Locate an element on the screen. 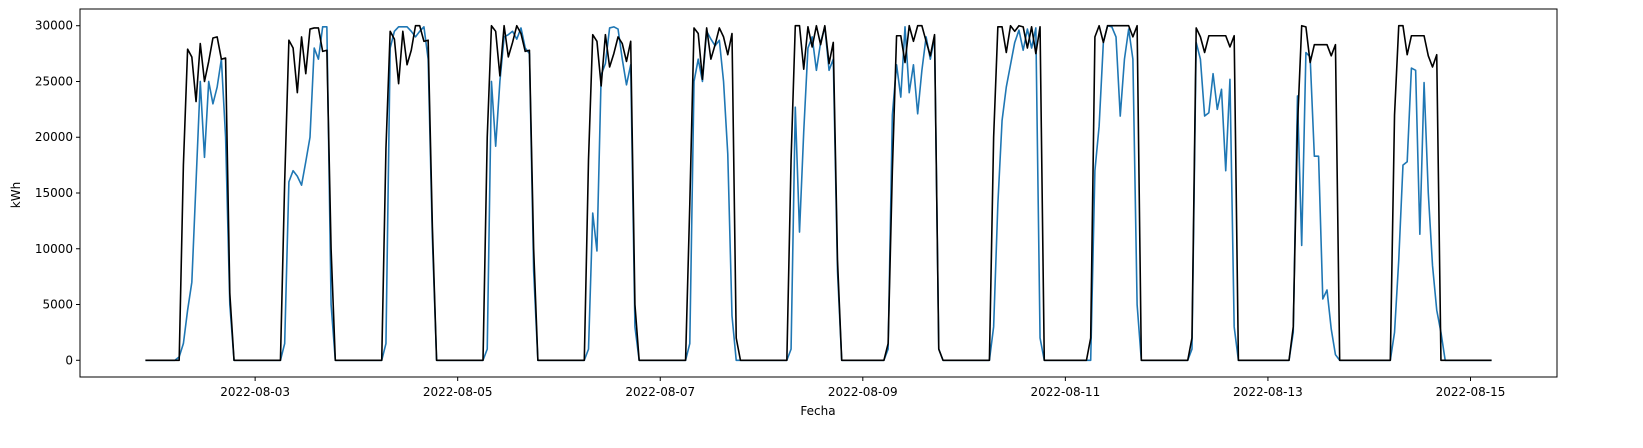  y-tick-label: 30000 is located at coordinates (54, 26).